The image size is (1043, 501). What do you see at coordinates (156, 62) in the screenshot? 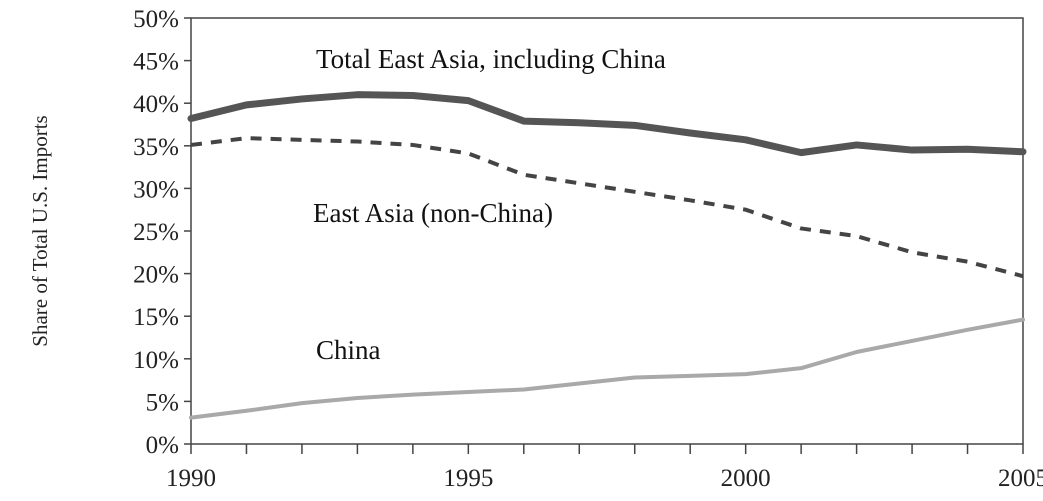
I see `y-tick-label: 45%` at bounding box center [156, 62].